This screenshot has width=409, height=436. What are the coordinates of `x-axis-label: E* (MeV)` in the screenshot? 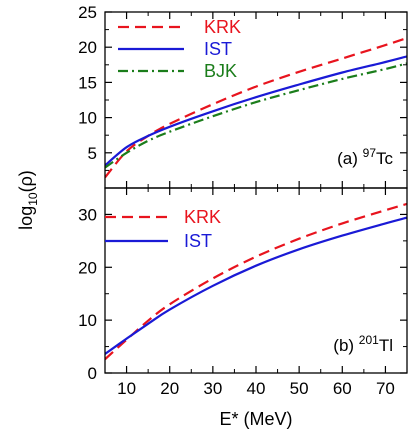 It's located at (255, 419).